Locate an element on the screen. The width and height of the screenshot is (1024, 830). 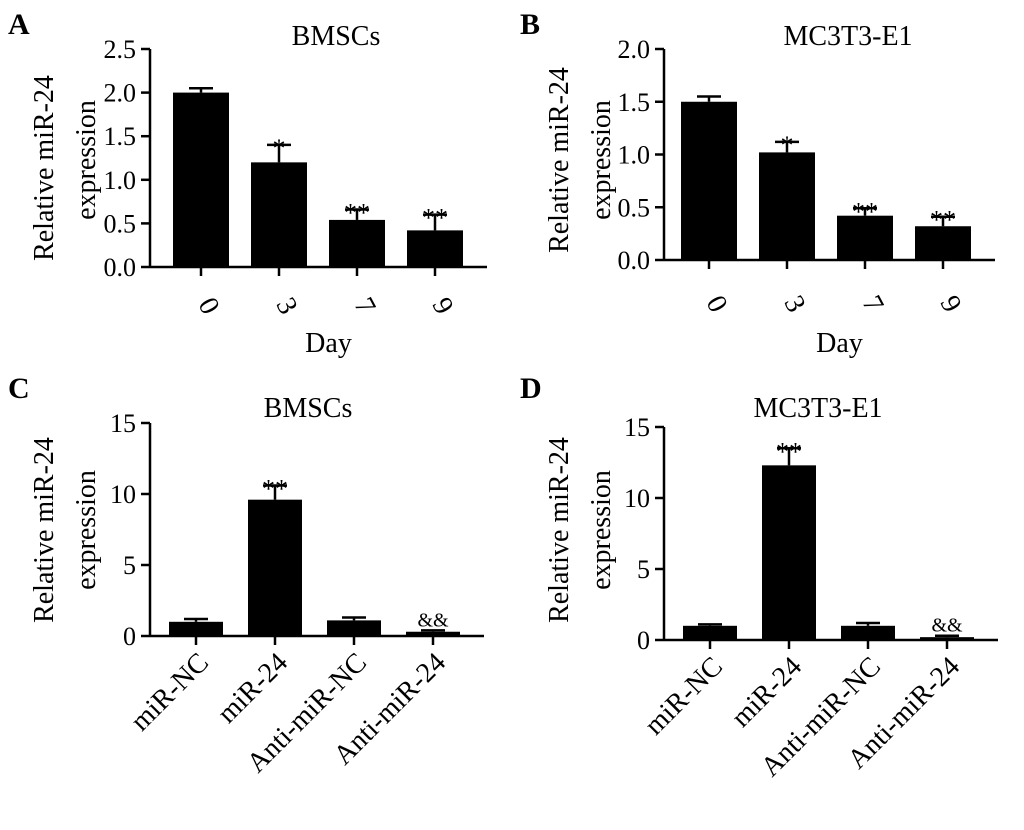
panel-letter: D is located at coordinates (531, 388).